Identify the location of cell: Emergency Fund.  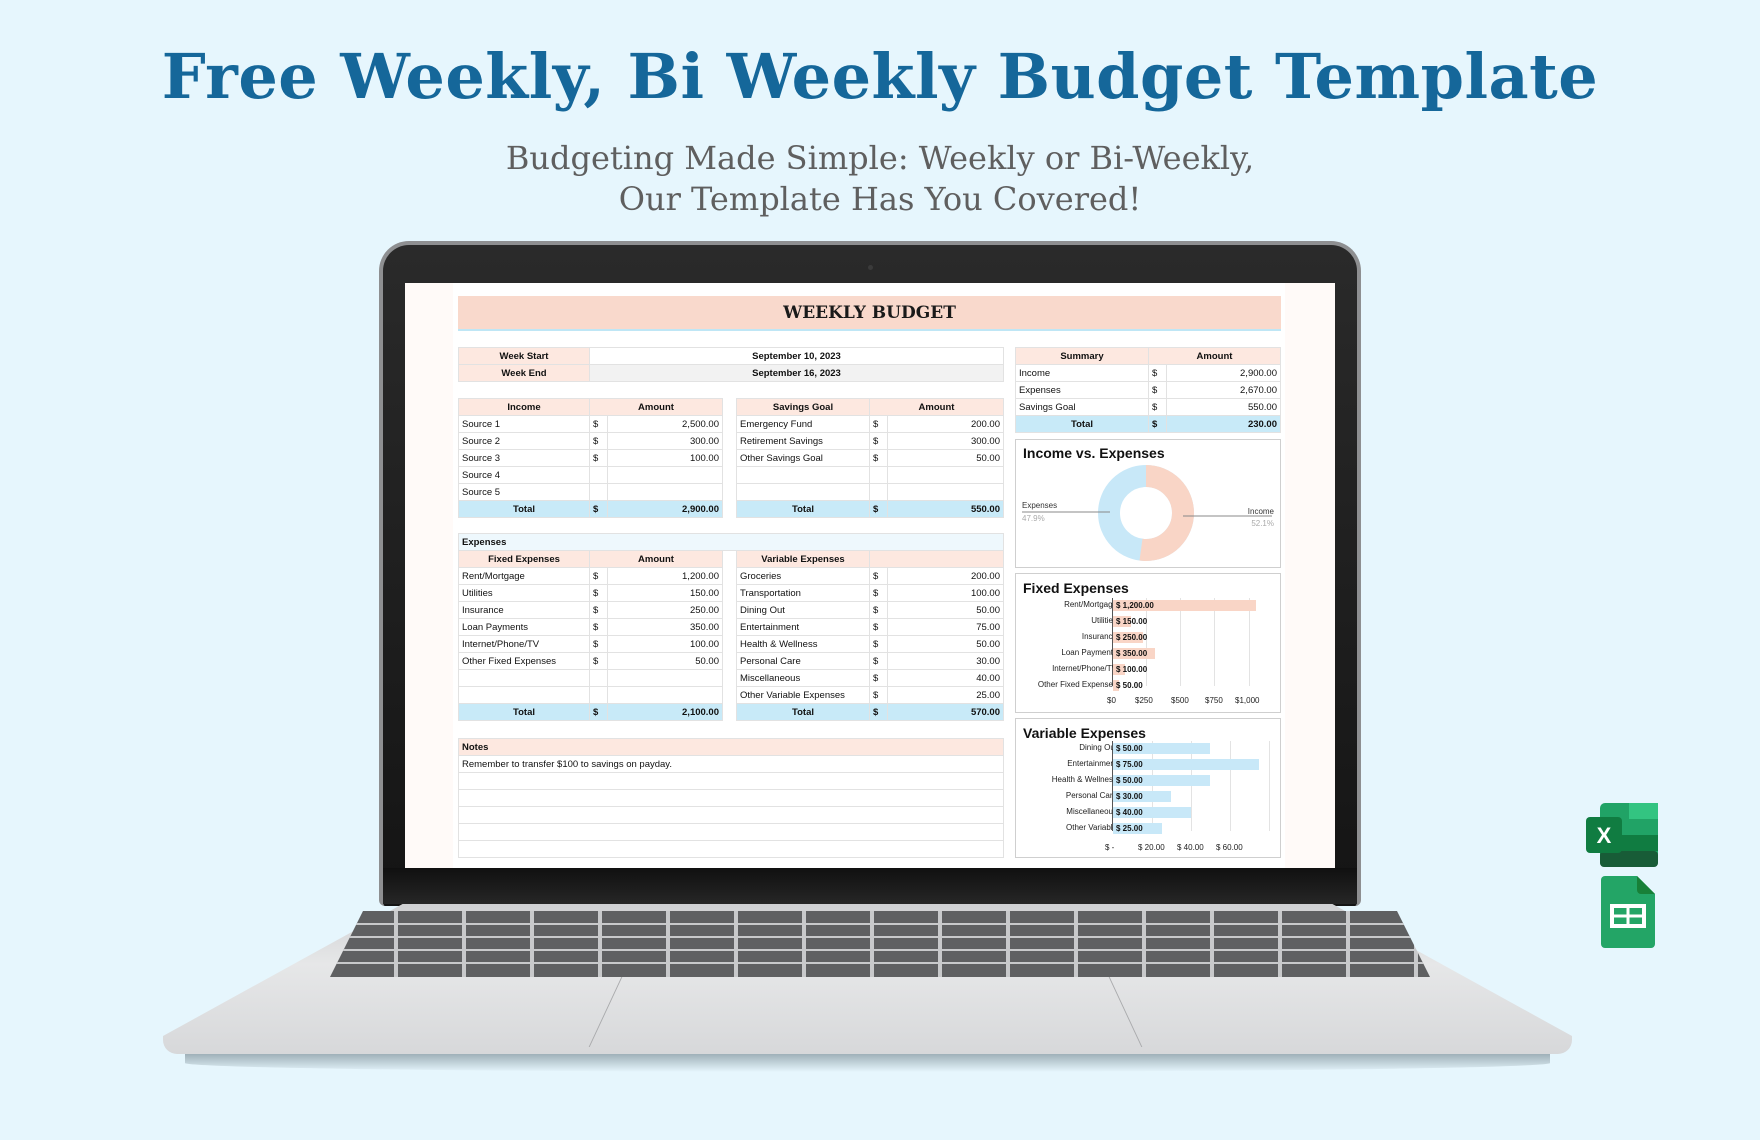
(803, 424).